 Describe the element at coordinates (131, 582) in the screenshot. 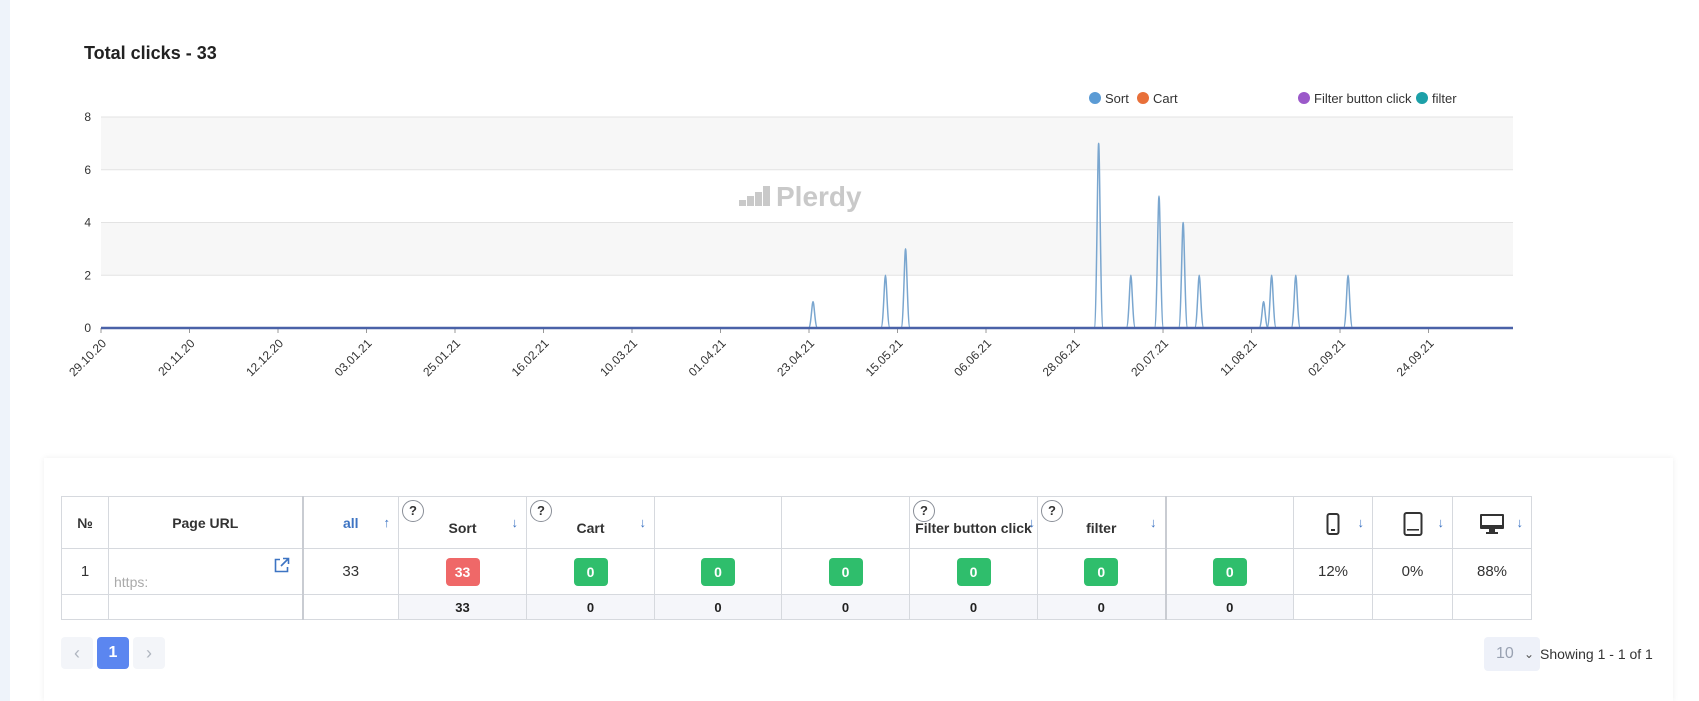

I see `page-url-link: https:` at that location.